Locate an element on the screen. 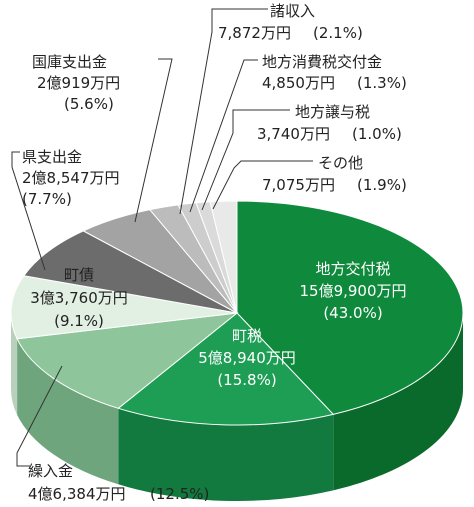  slice-label-percent-6: (2.1%) is located at coordinates (338, 33).